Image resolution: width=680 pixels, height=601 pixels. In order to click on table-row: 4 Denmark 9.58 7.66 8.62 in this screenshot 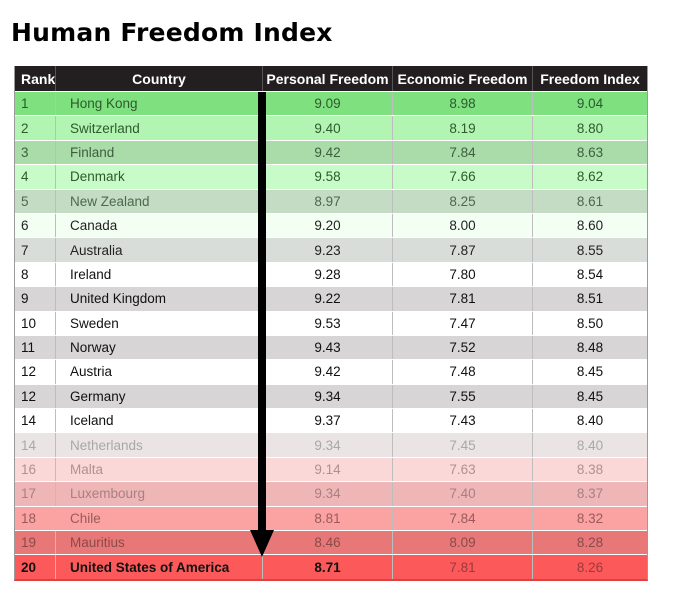, I will do `click(331, 177)`.